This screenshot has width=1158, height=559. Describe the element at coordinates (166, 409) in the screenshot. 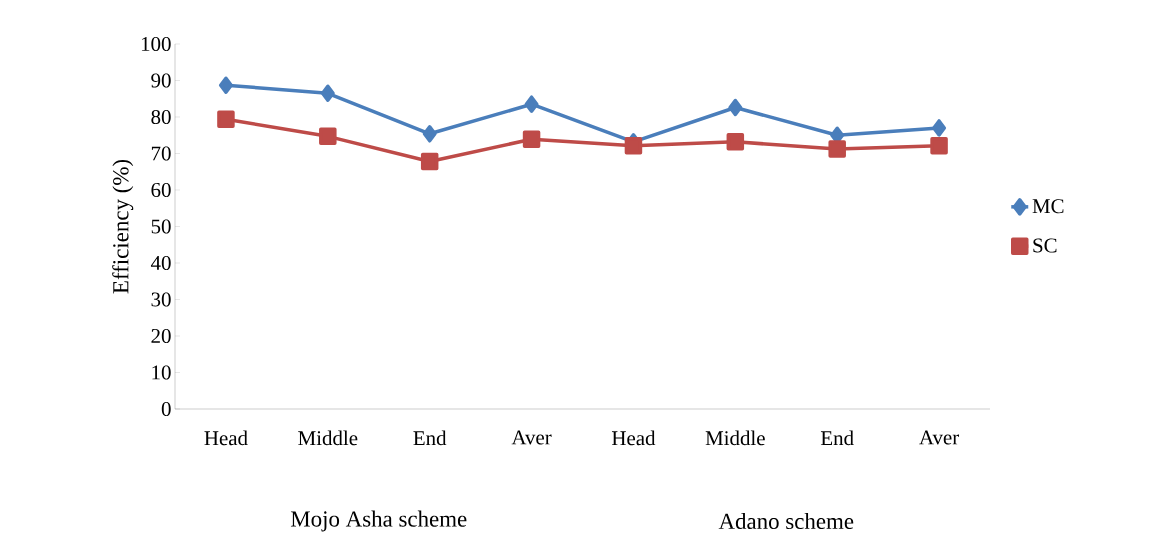

I see `y-tick-label: 0` at that location.